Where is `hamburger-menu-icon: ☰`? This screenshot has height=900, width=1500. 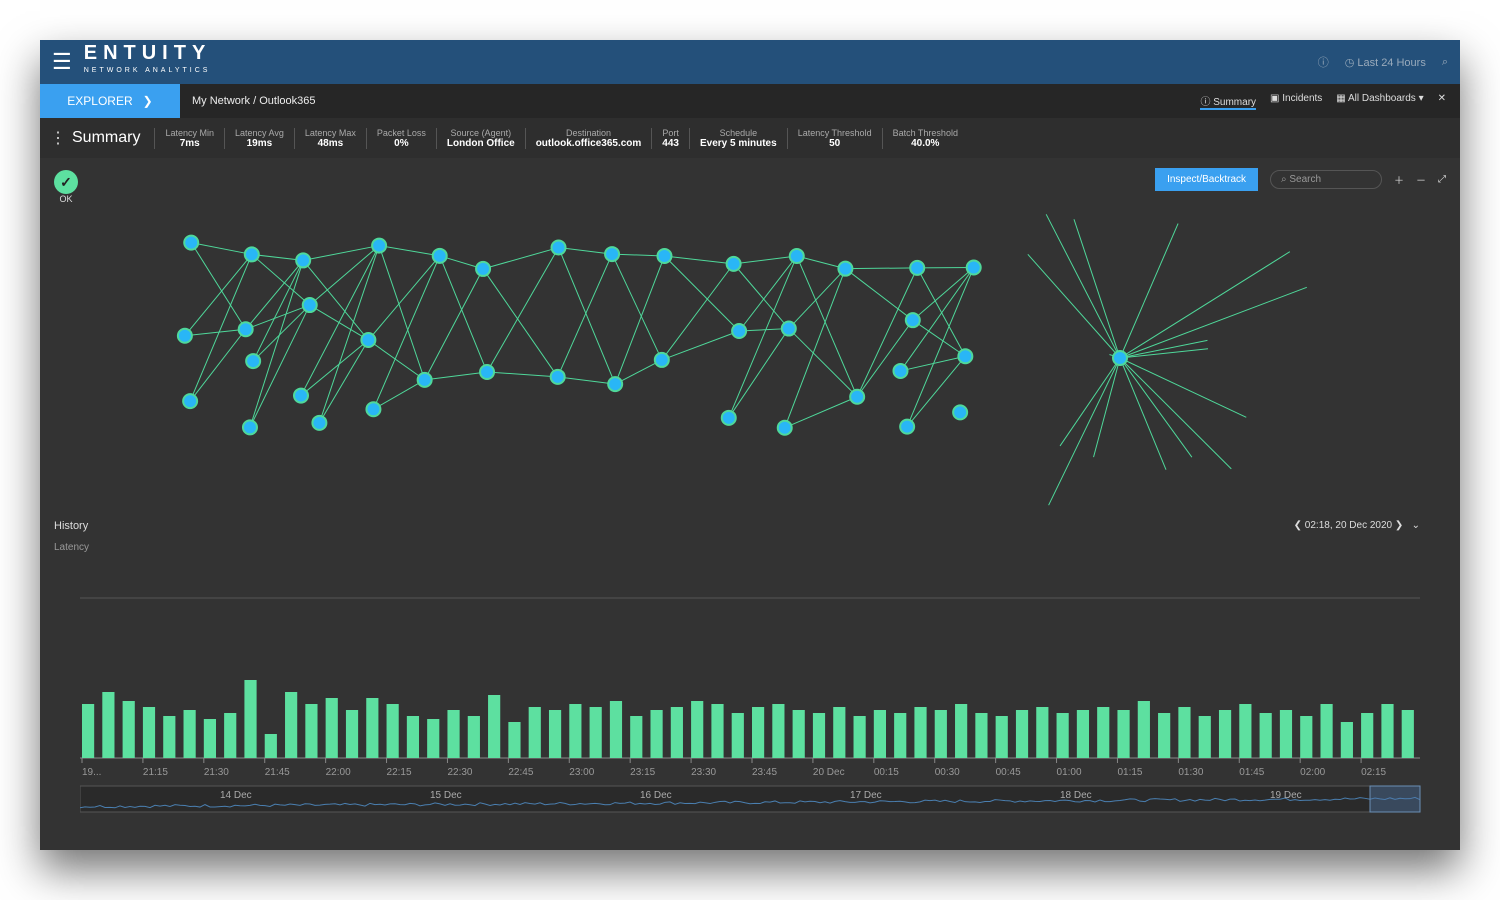 hamburger-menu-icon: ☰ is located at coordinates (62, 61).